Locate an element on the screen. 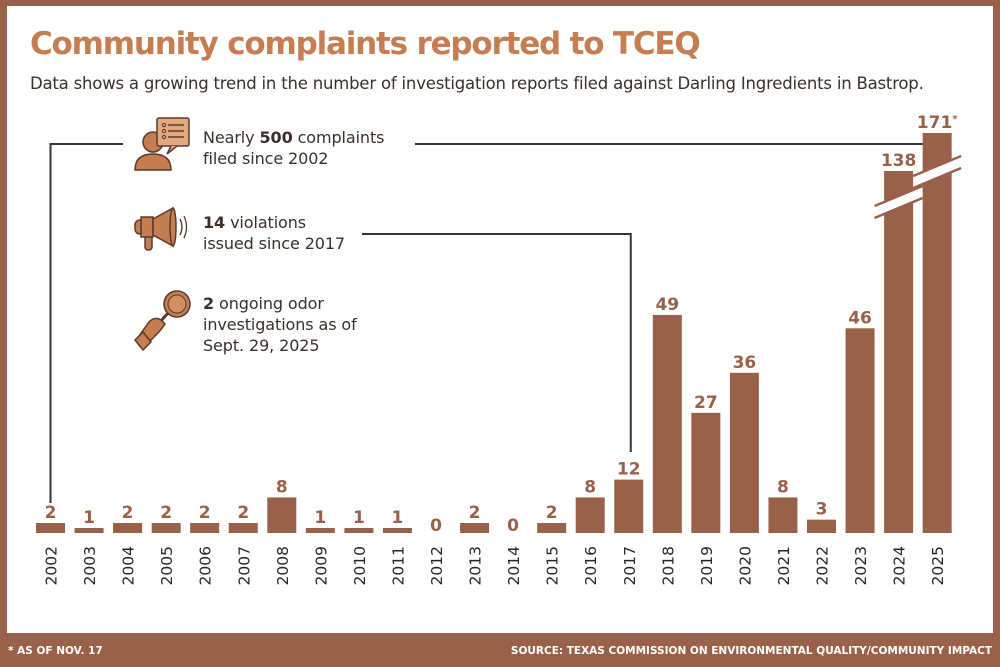  x-tick-2003: 2003 is located at coordinates (90, 565).